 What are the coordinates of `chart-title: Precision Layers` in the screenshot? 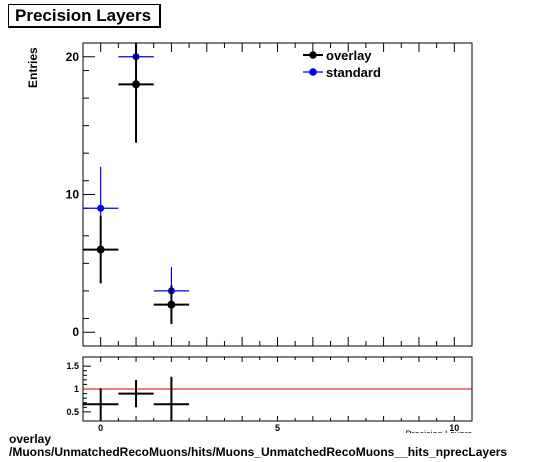 It's located at (84, 16).